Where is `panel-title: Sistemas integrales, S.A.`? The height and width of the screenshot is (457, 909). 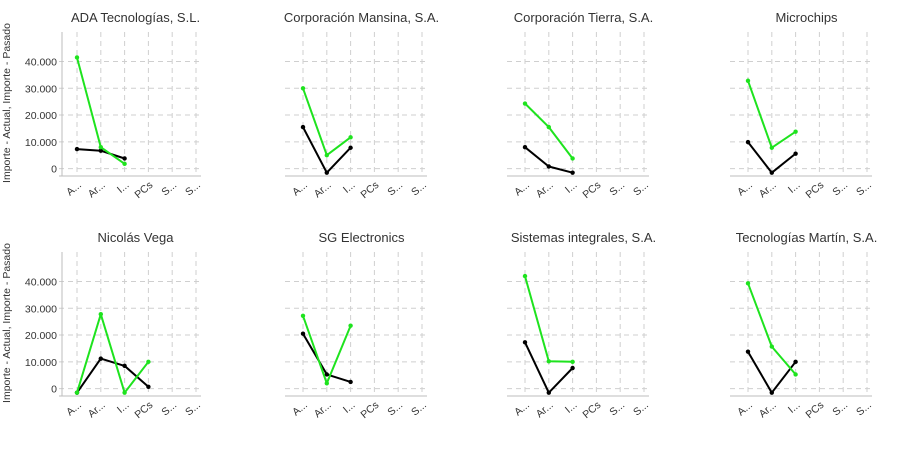 panel-title: Sistemas integrales, S.A. is located at coordinates (583, 237).